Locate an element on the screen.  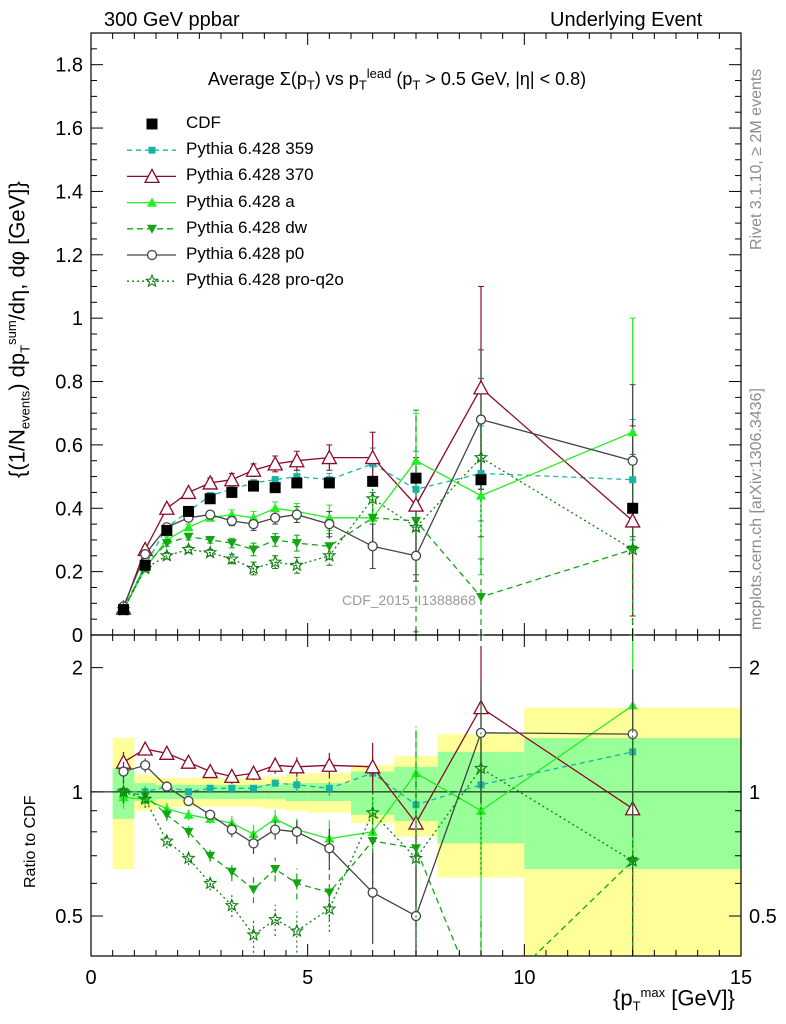
y-axis-label-main: {(1/Nevents) dpTsum/dη, dφ [GeV]} is located at coordinates (18, 329).